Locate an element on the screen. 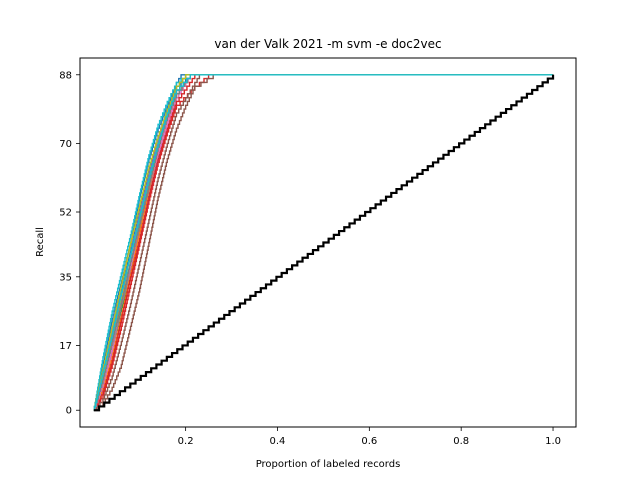 The height and width of the screenshot is (480, 640). y-tick-label: 70 is located at coordinates (65, 144).